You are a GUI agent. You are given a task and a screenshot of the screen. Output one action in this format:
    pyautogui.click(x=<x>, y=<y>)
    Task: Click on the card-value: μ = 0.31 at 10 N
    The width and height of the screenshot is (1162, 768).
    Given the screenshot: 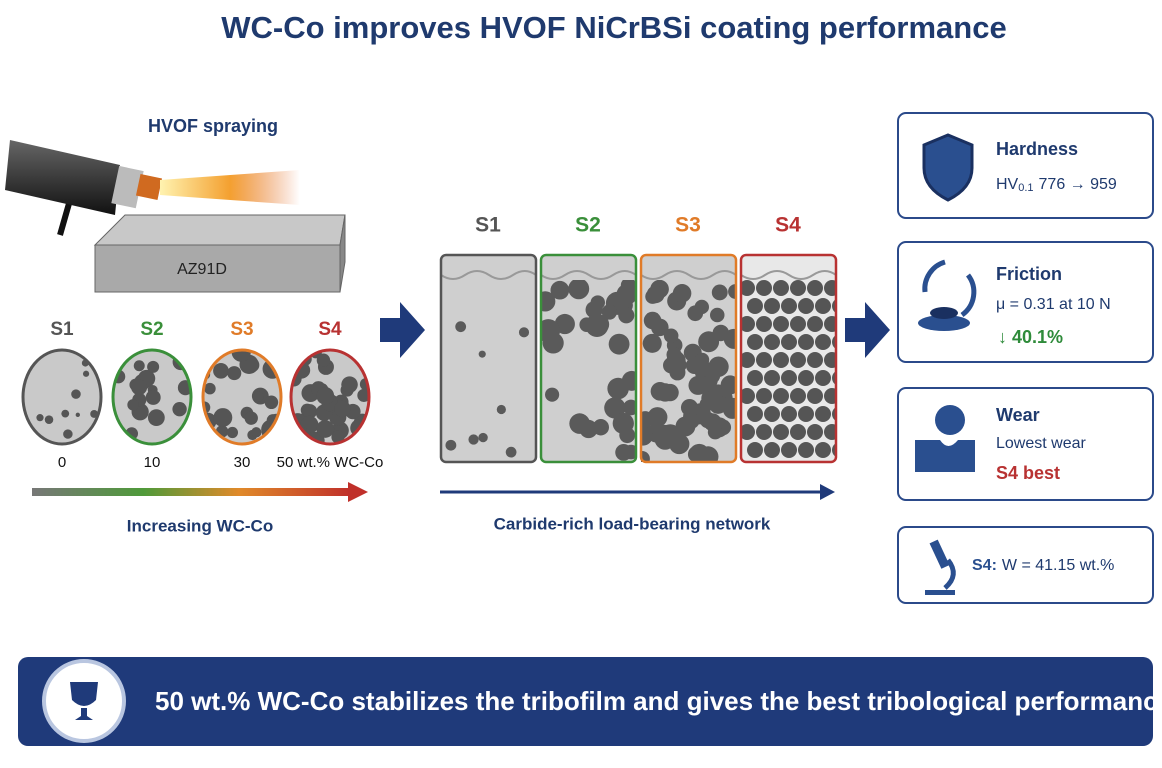 What is the action you would take?
    pyautogui.click(x=1053, y=304)
    